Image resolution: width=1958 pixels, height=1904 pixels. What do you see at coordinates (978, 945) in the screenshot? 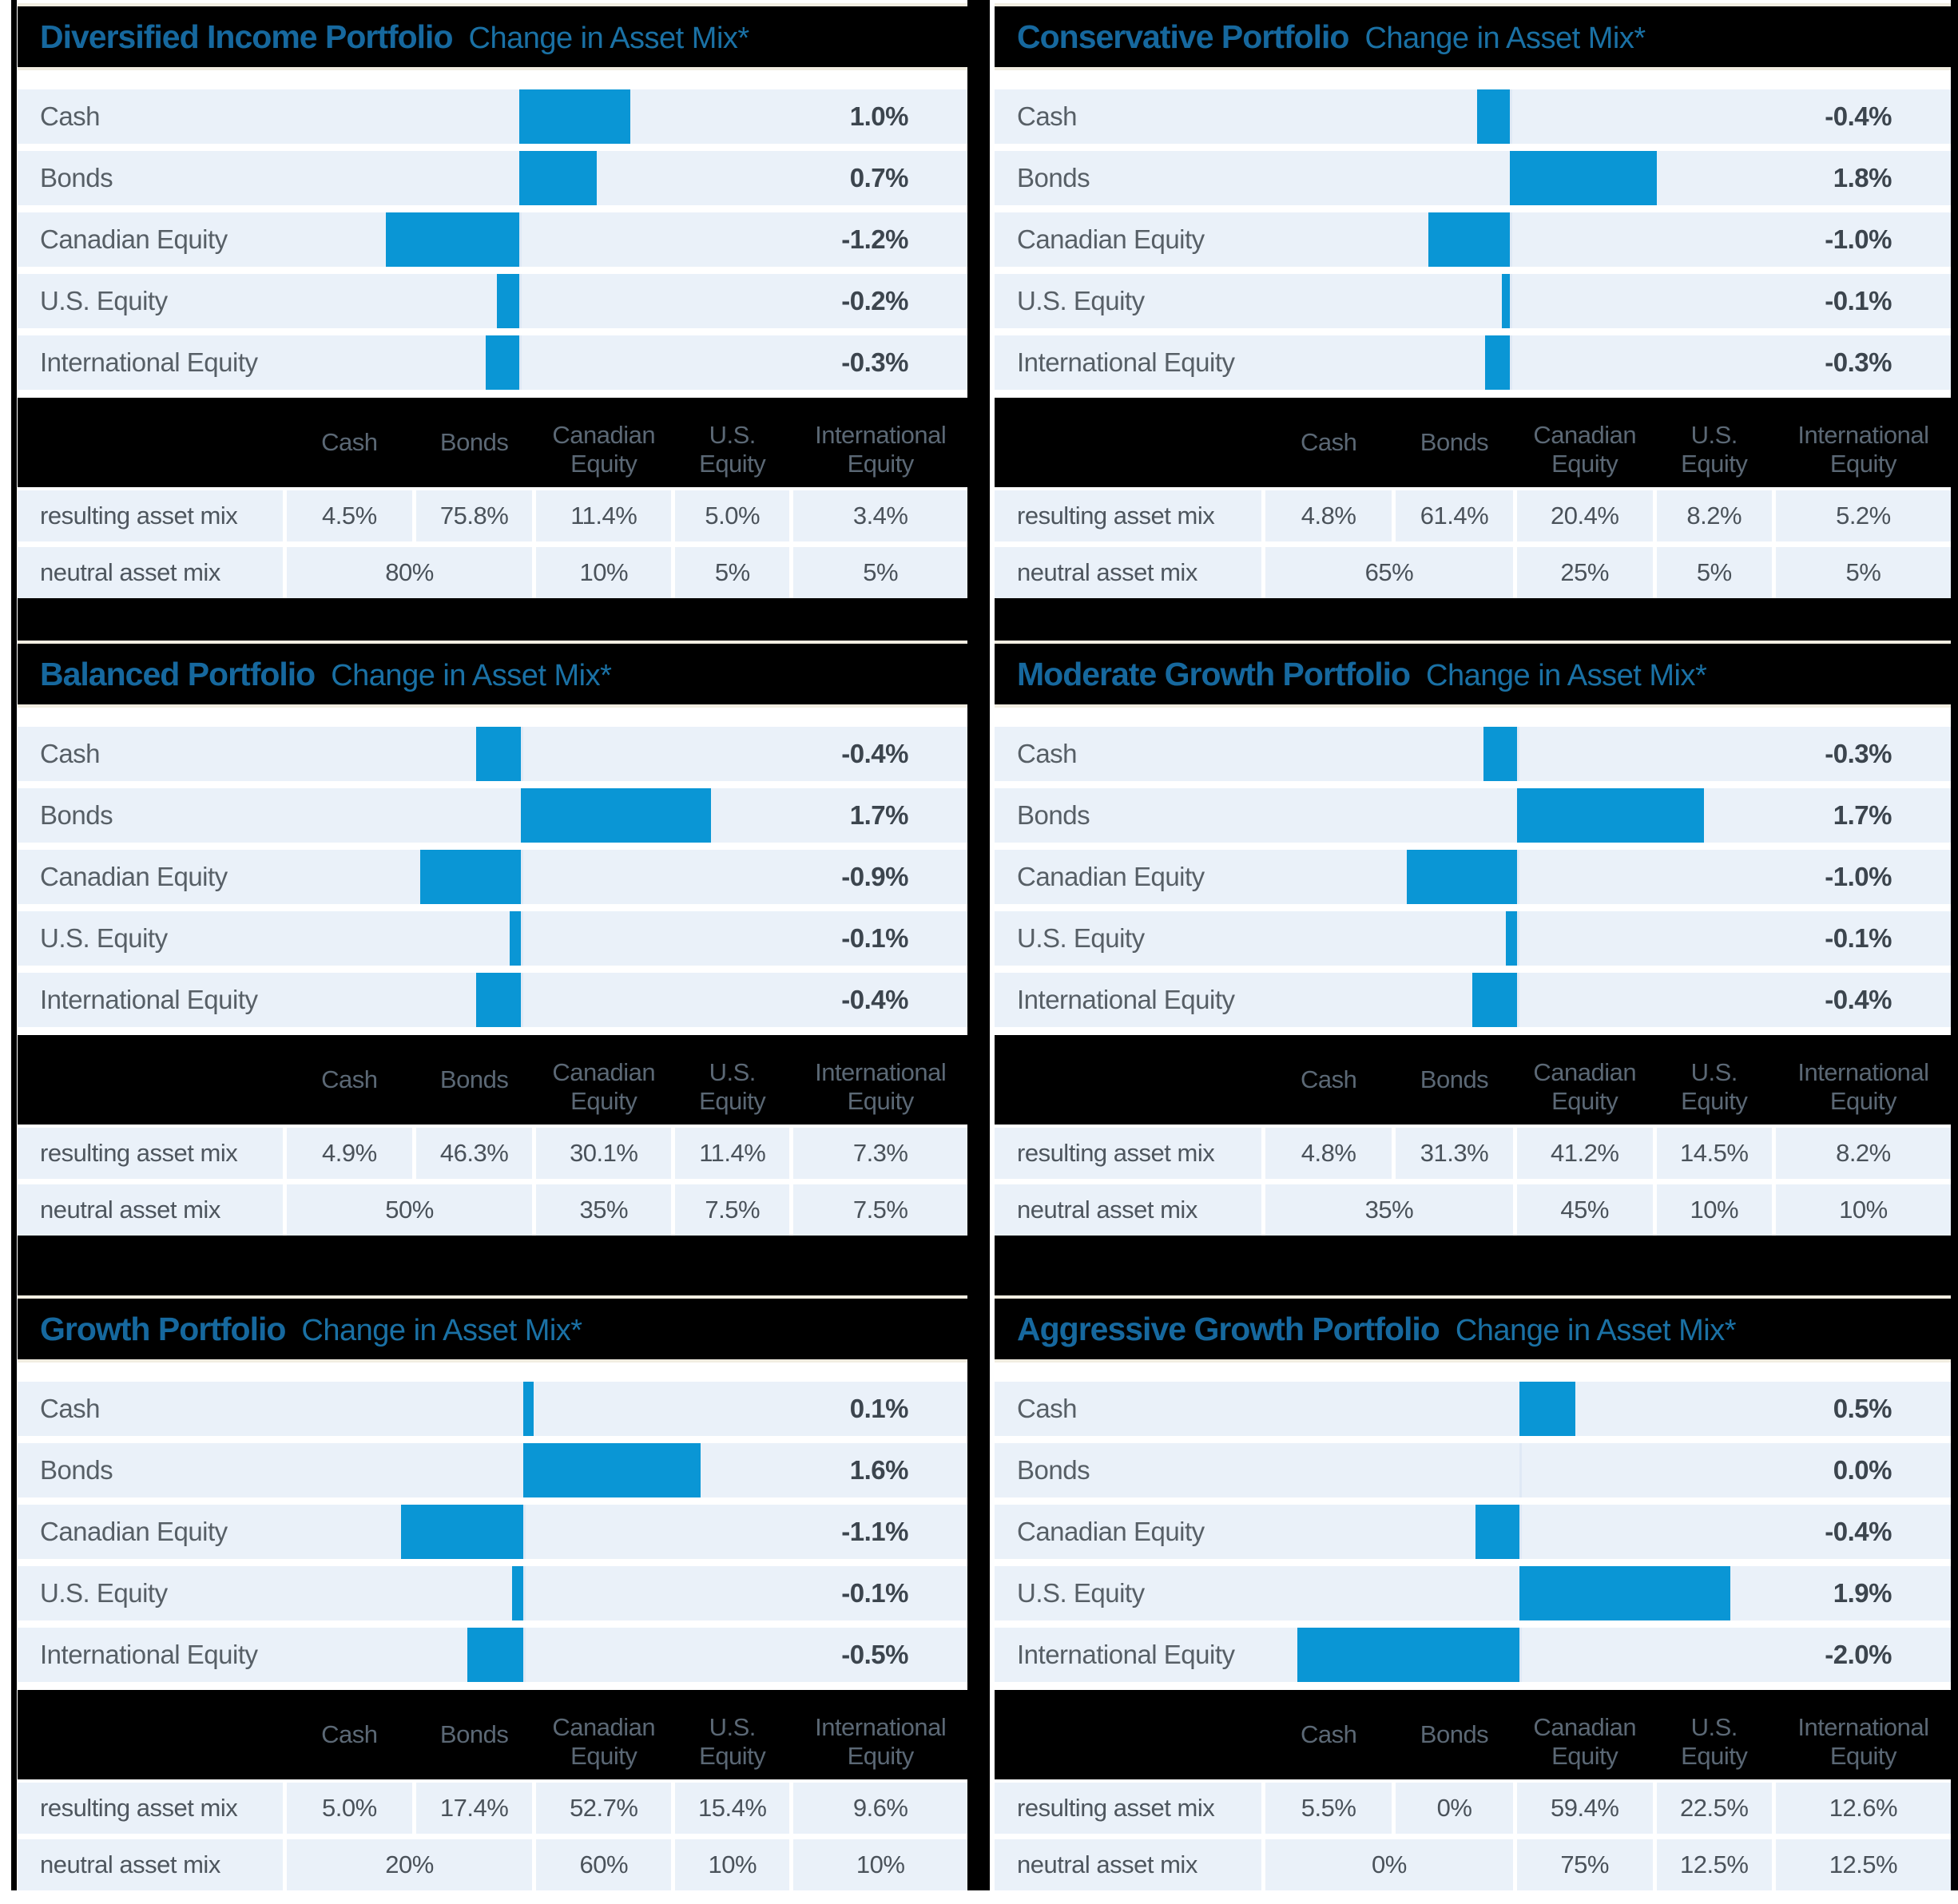
I see `center-divider-rule` at bounding box center [978, 945].